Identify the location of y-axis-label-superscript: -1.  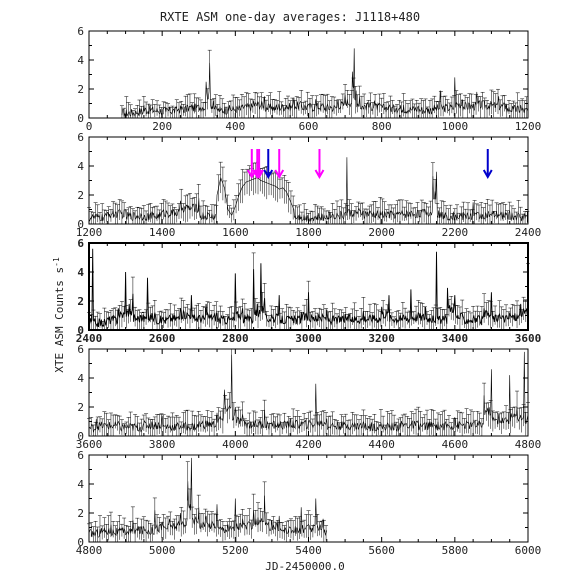
(56, 262).